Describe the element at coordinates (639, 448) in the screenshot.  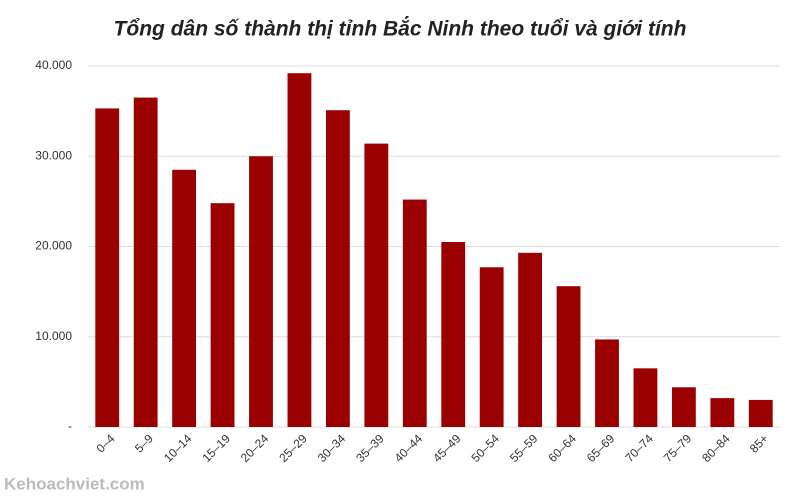
I see `x-tick-label: 70–74` at that location.